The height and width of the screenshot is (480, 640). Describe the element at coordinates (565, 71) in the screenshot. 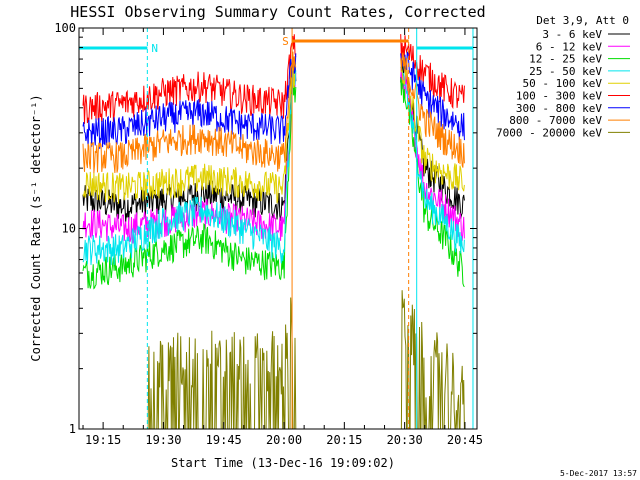

I see `legend-label-3: 25 - 50 keV` at that location.